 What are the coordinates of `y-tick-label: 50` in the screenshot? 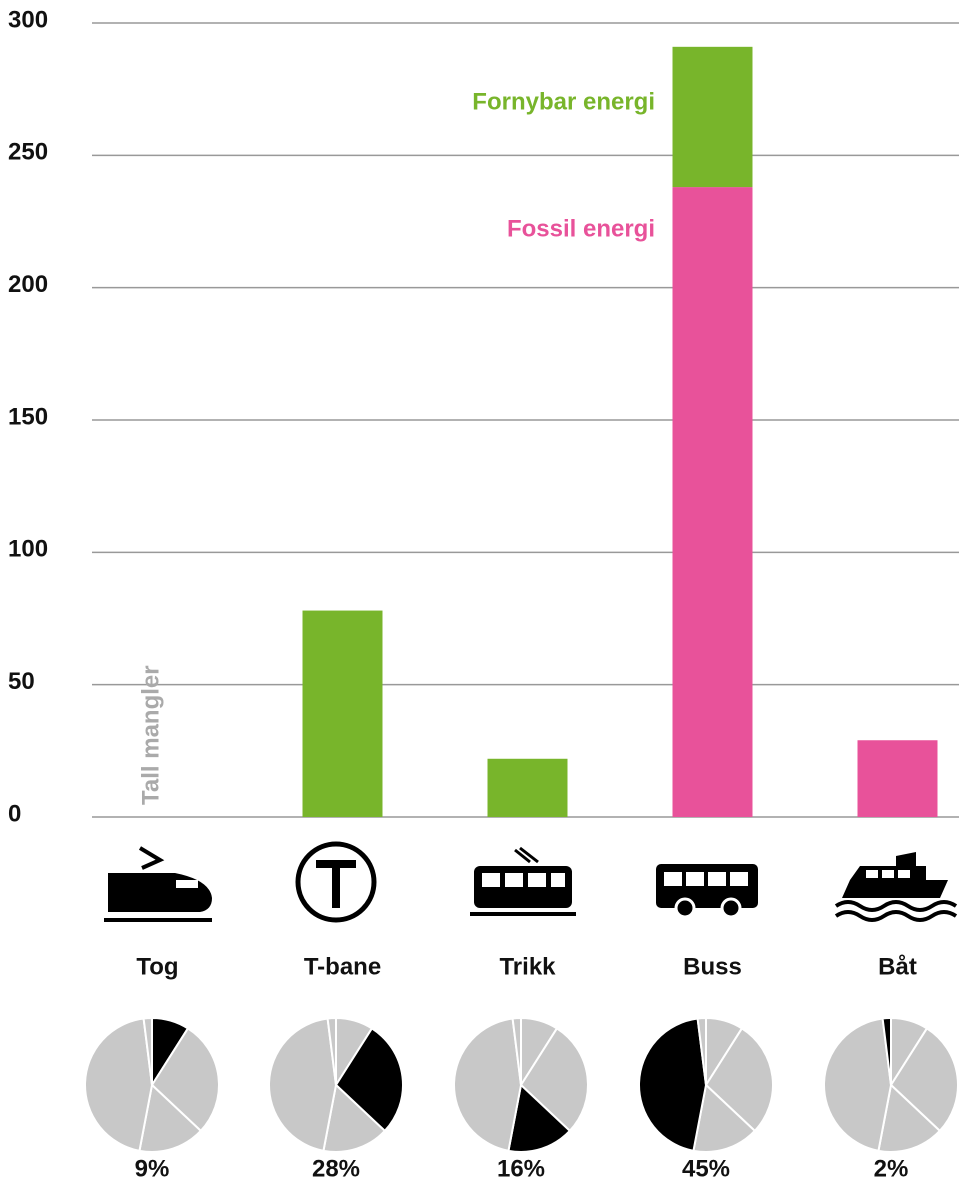 It's located at (21, 681).